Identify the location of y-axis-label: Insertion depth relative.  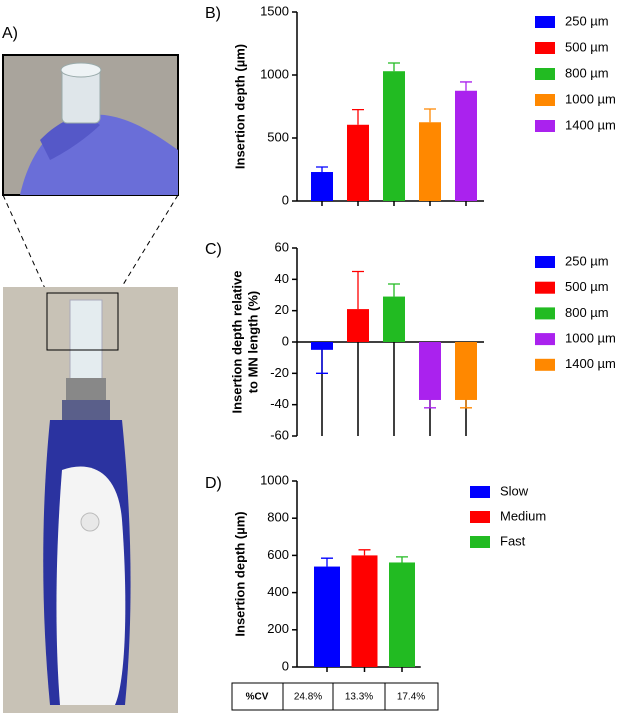
(236, 341).